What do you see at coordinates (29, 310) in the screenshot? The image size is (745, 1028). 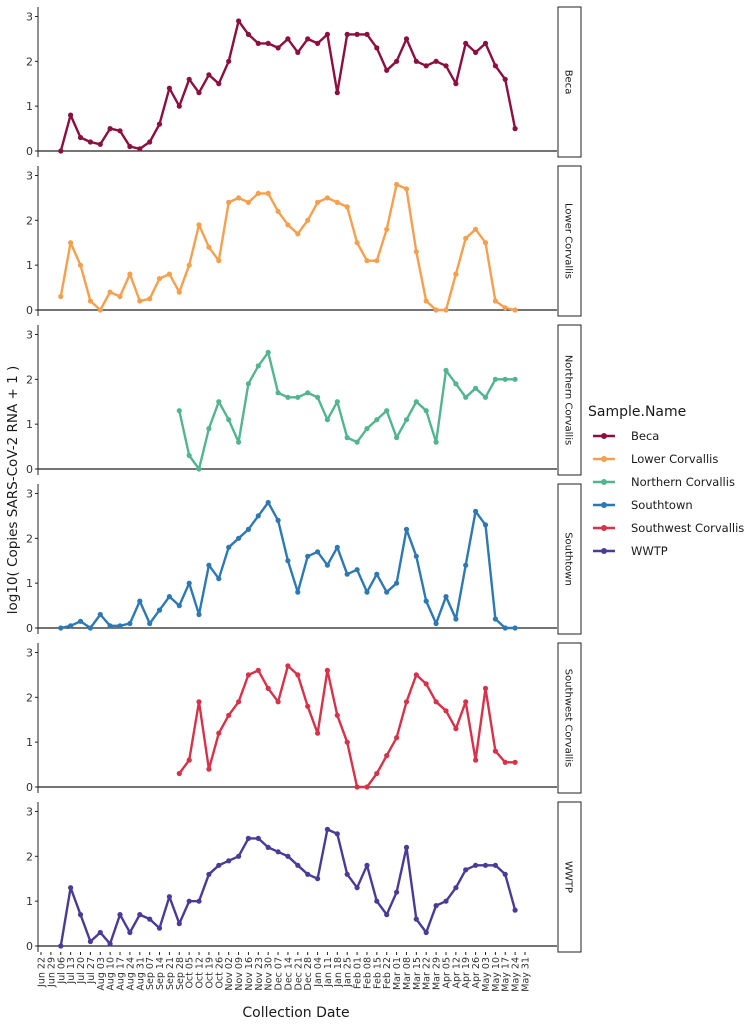 I see `y-tick-label: 0` at bounding box center [29, 310].